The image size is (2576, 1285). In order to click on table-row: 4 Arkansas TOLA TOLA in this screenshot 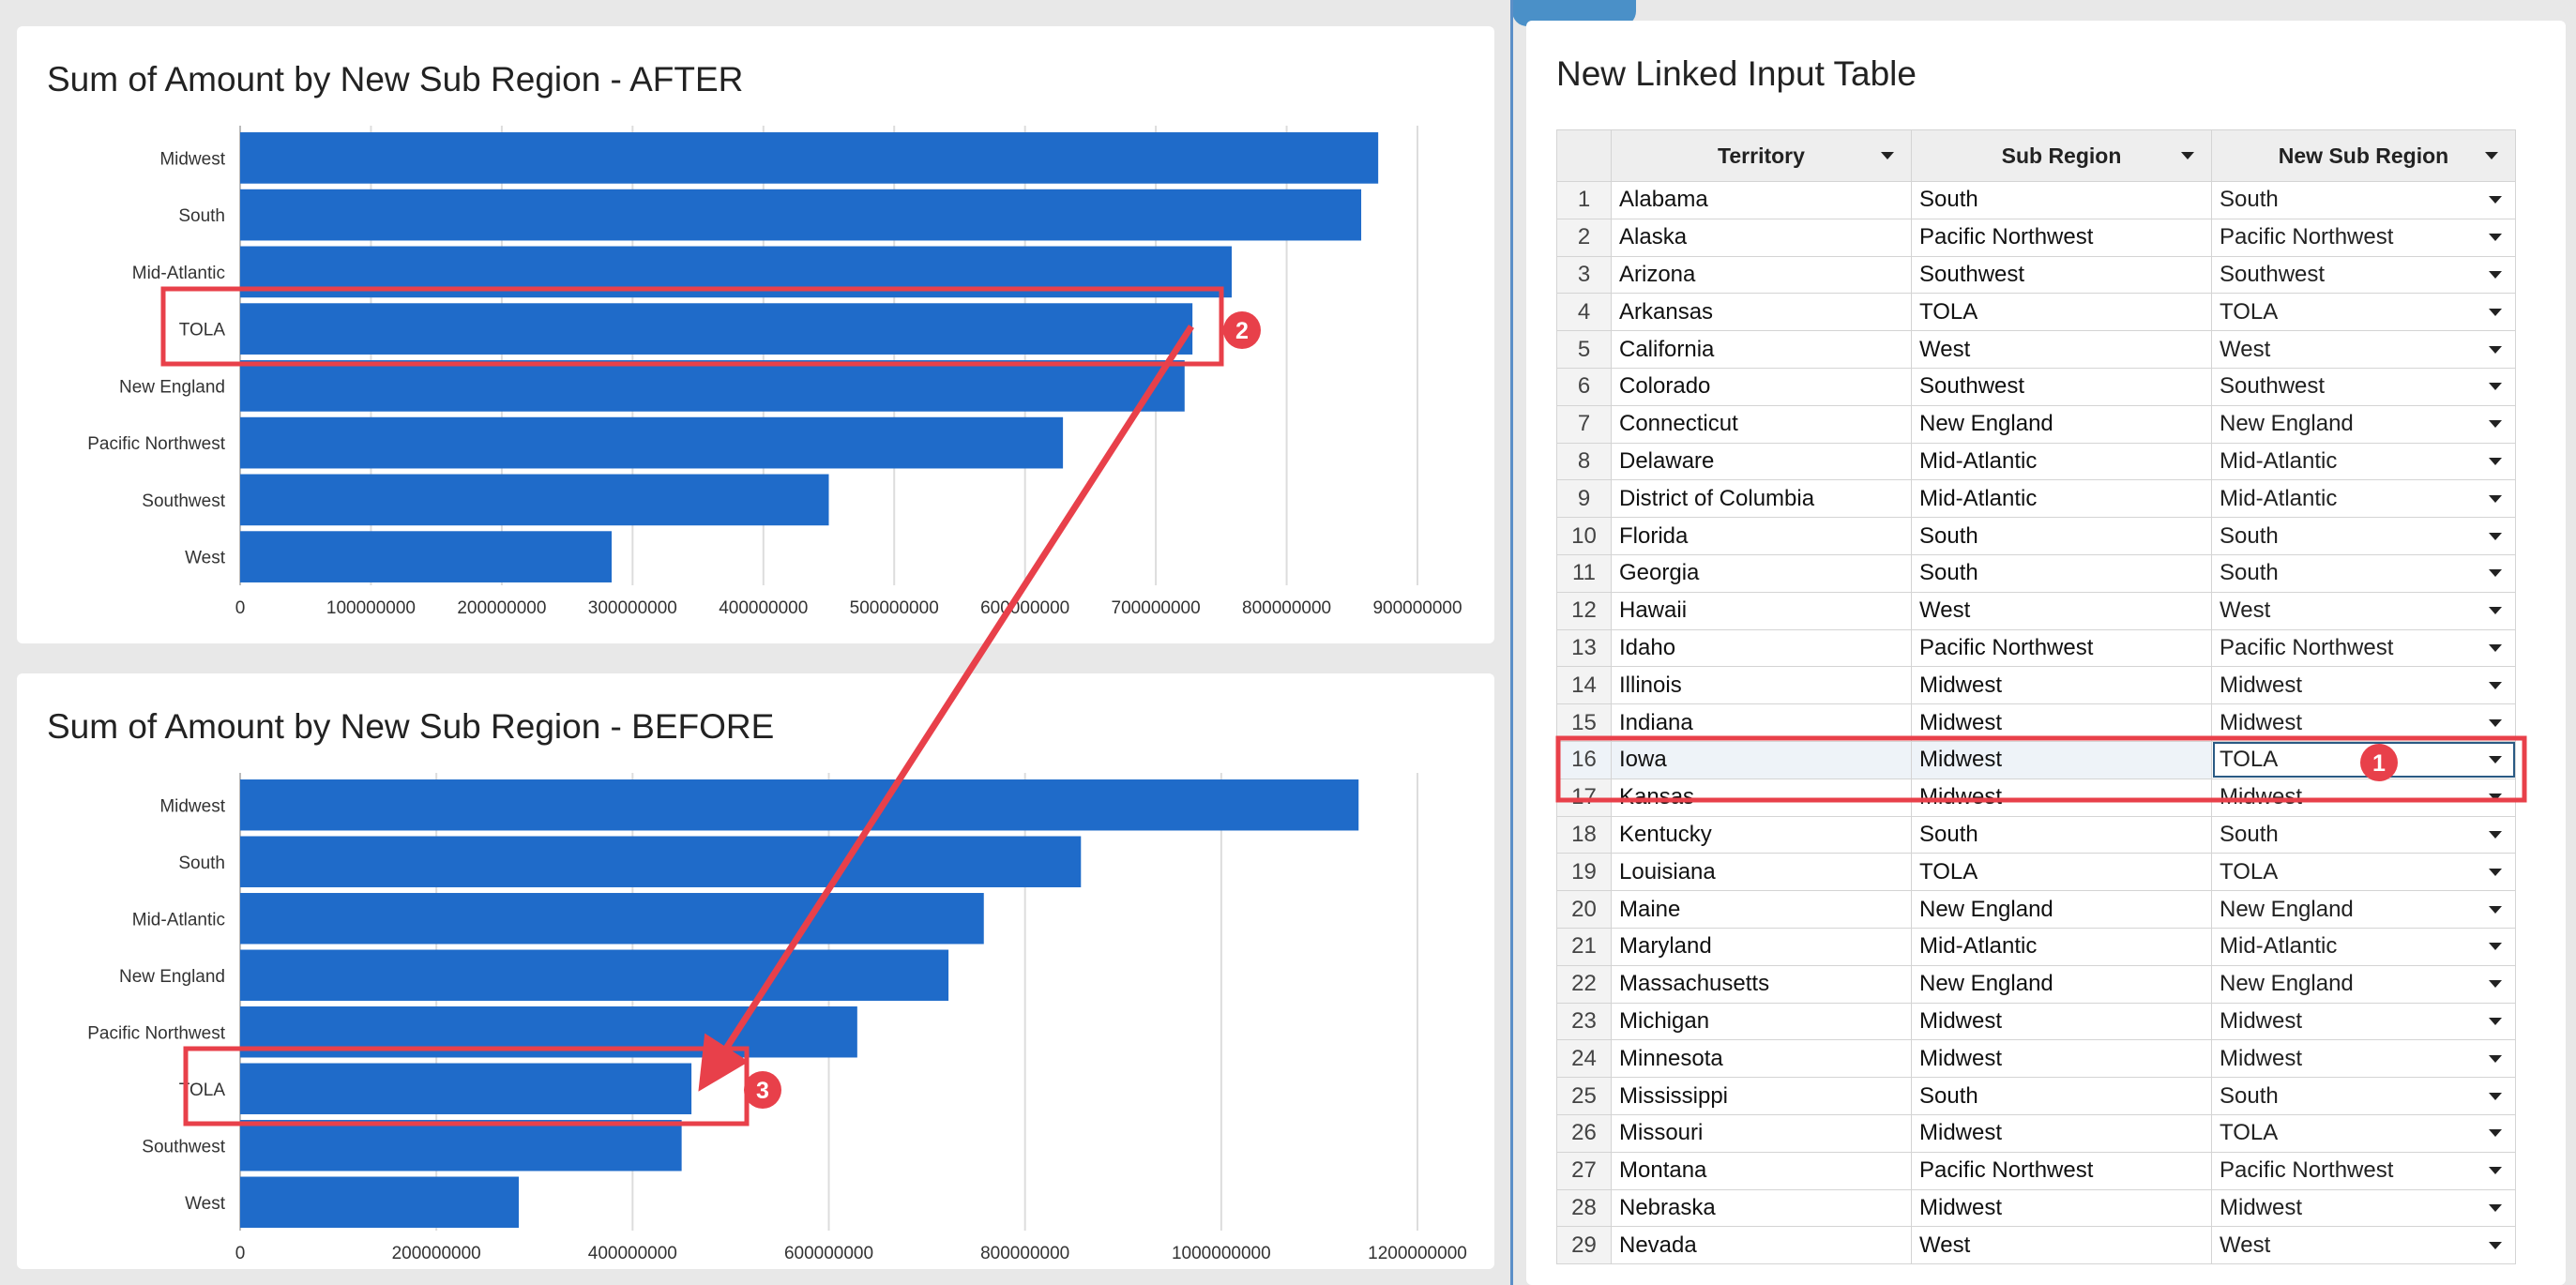, I will do `click(2036, 312)`.